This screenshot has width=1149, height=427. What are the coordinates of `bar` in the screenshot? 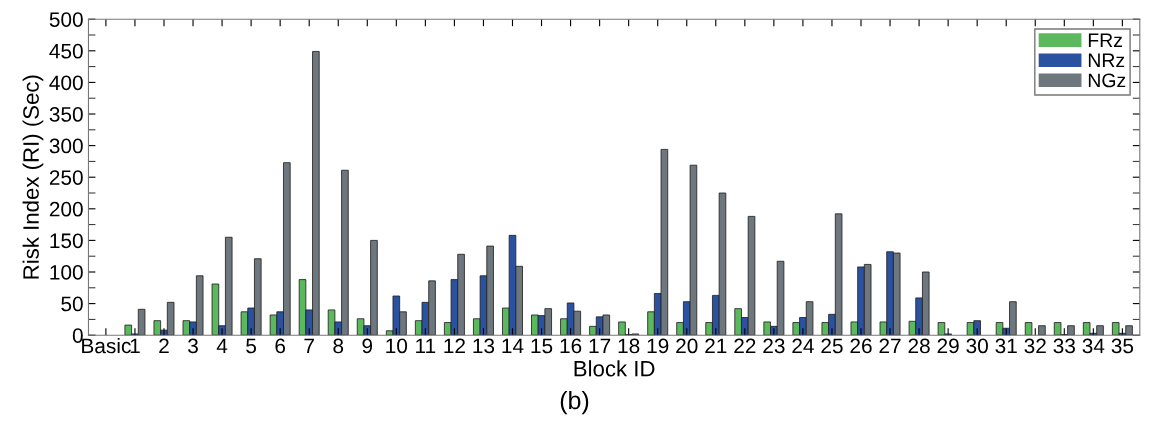 It's located at (1028, 329).